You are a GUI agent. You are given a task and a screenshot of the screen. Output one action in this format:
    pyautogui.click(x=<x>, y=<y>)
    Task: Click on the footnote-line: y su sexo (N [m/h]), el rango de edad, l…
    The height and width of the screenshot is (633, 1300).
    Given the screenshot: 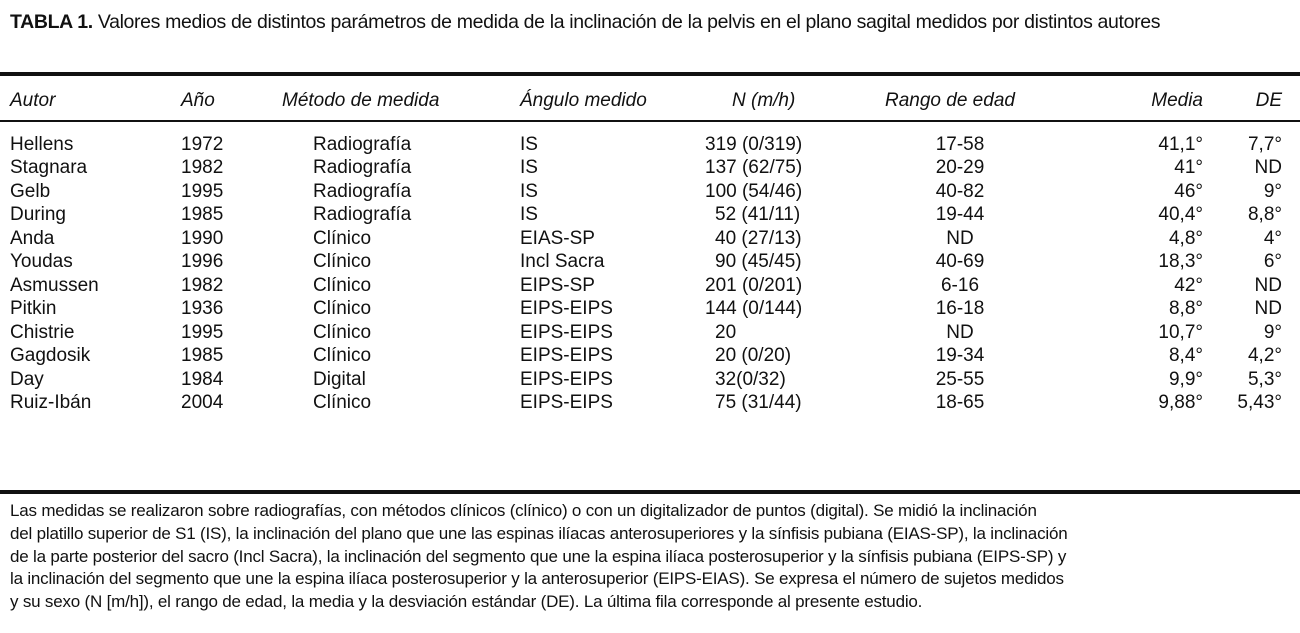 What is the action you would take?
    pyautogui.click(x=466, y=602)
    